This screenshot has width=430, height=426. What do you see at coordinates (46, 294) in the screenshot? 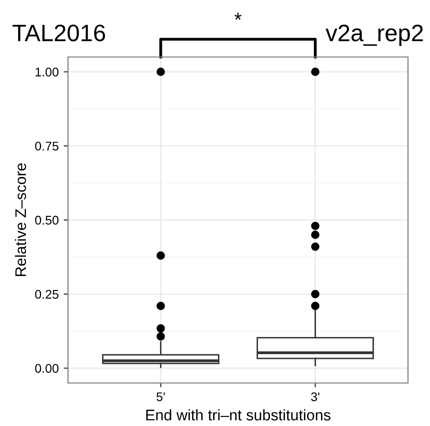
I see `y-tick-label: 0.25` at bounding box center [46, 294].